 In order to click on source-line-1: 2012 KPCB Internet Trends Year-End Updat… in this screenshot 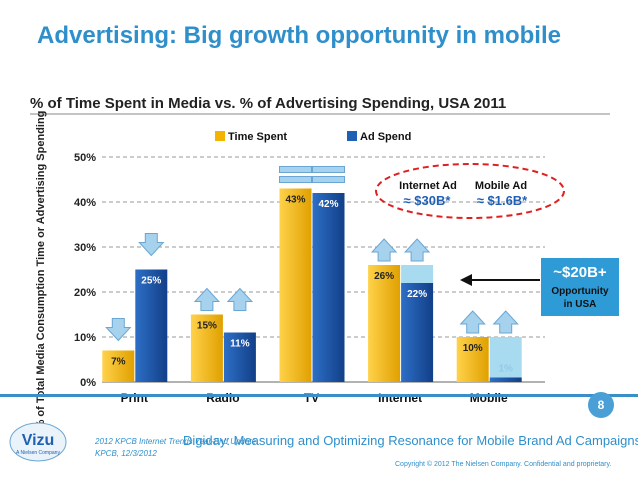, I will do `click(175, 441)`.